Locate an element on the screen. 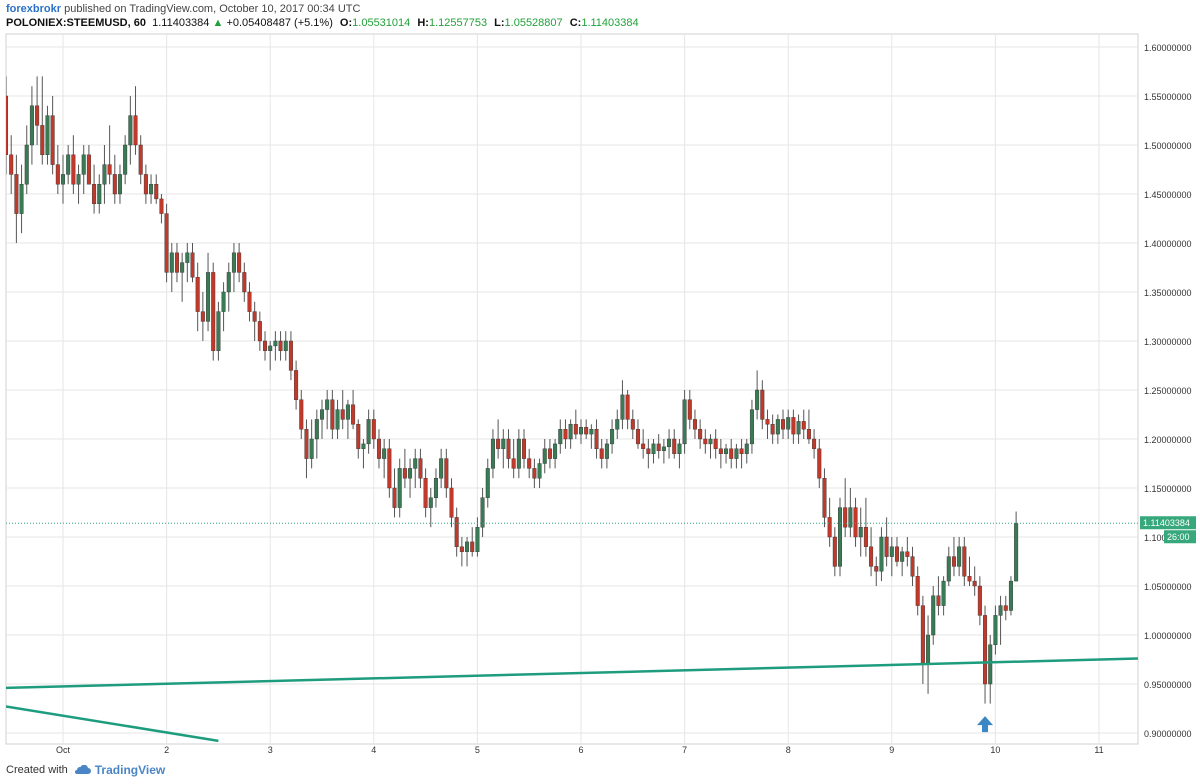  high-value: 1.12557753 is located at coordinates (458, 23).